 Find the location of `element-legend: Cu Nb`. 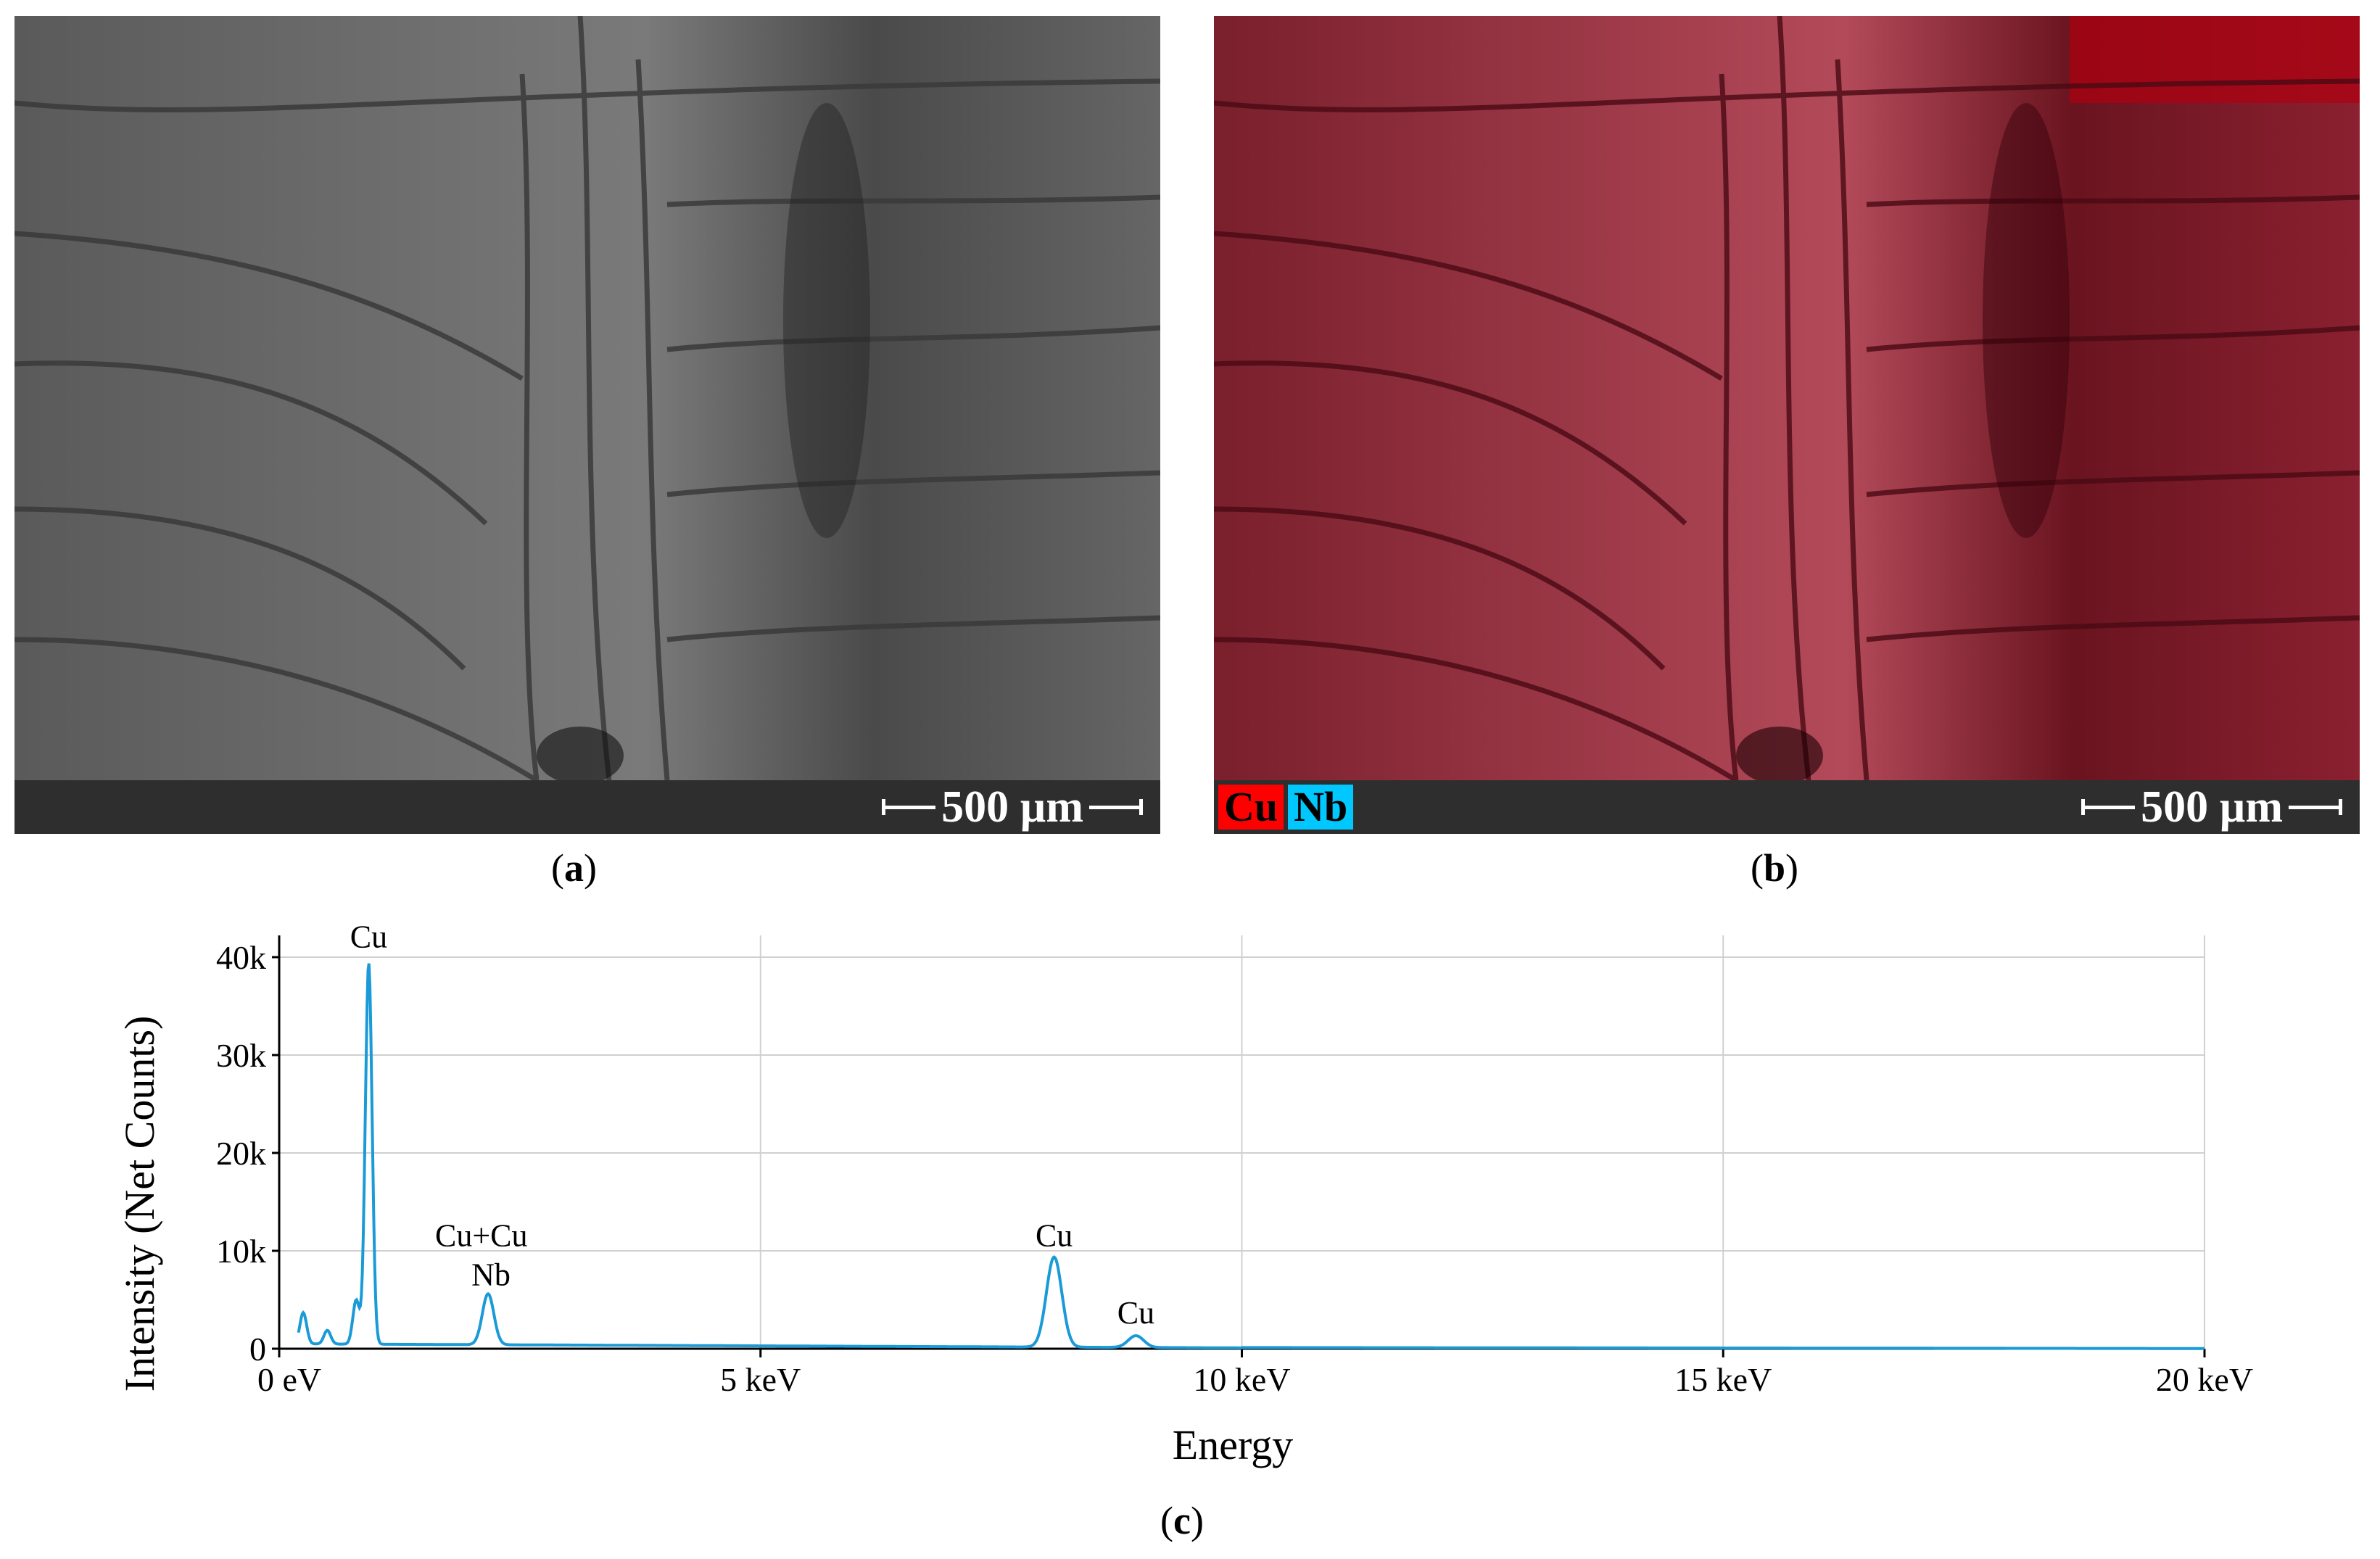

element-legend: Cu Nb is located at coordinates (1286, 808).